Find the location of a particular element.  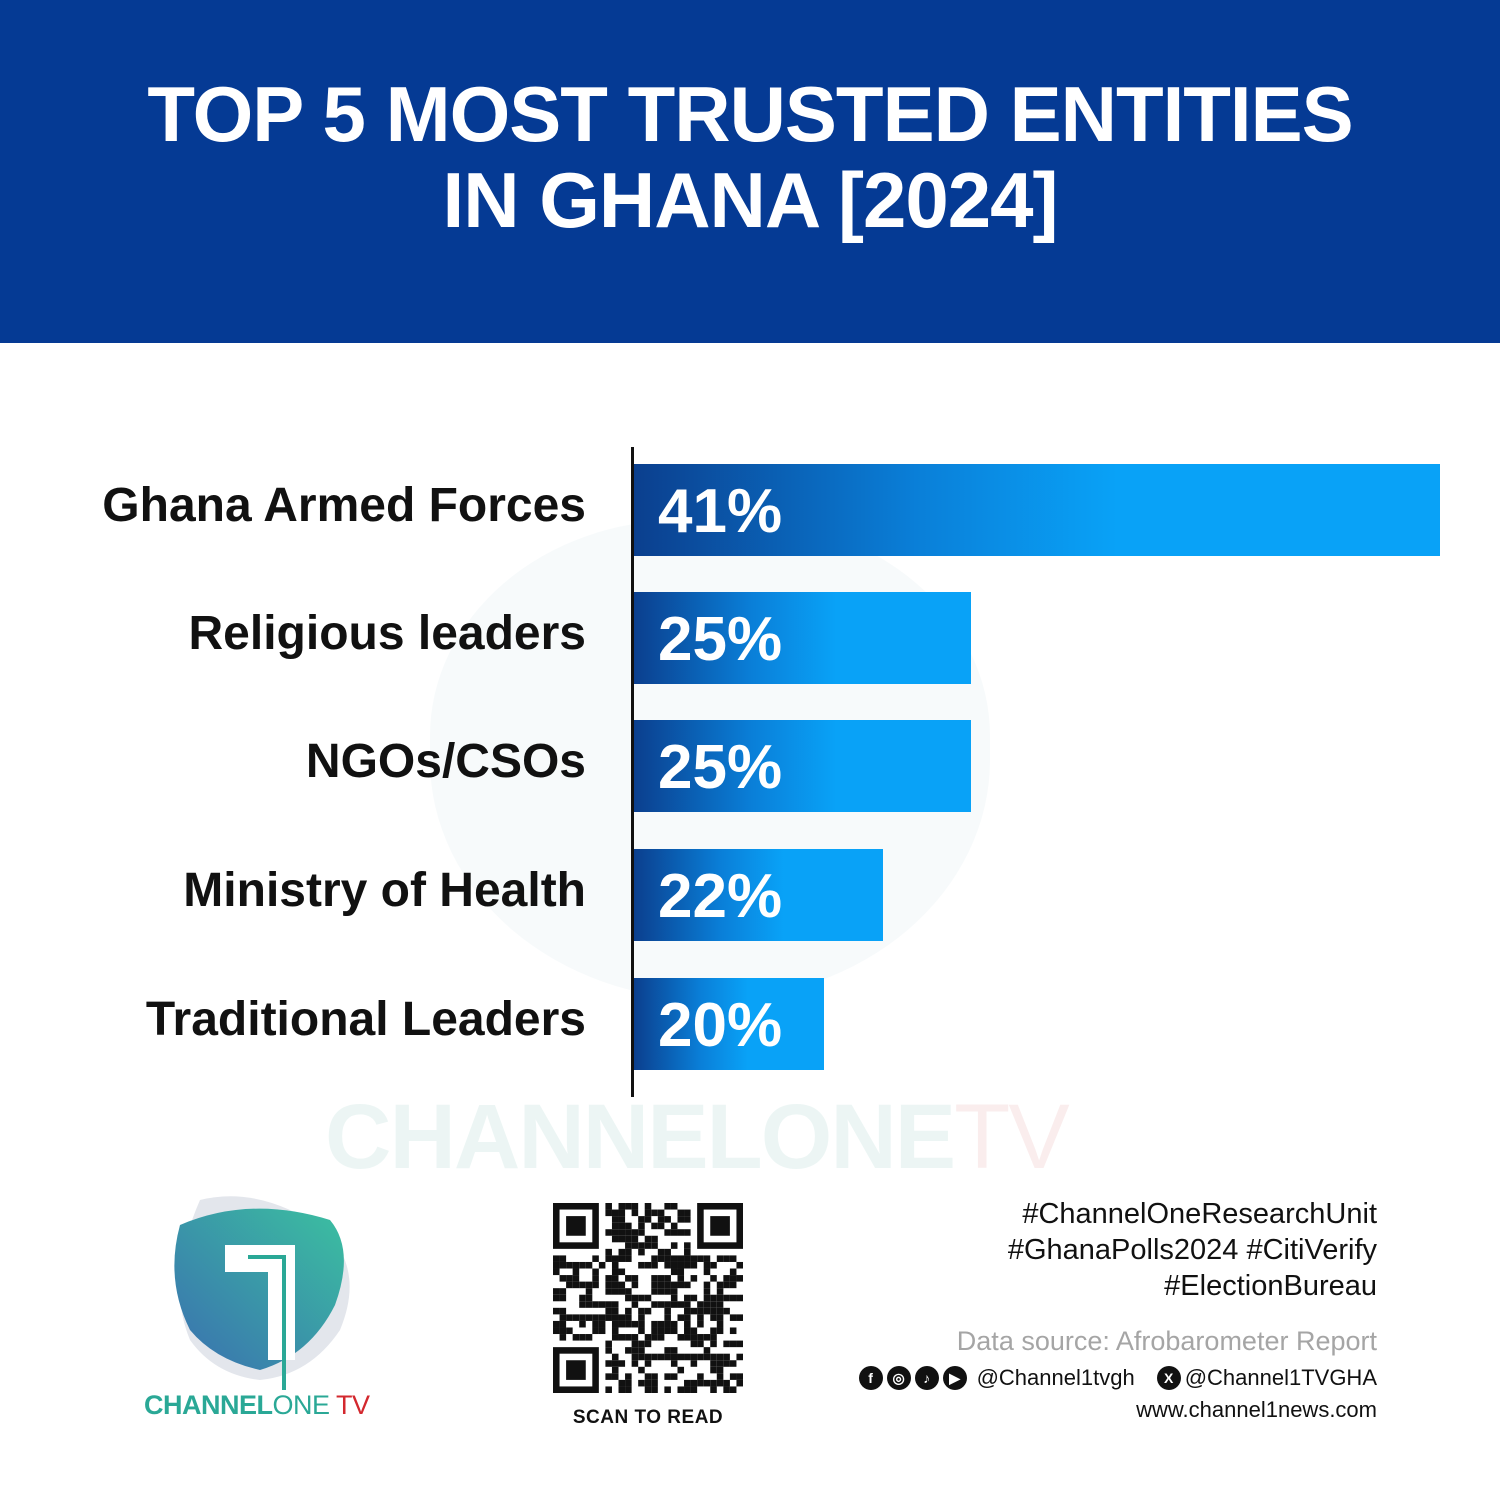

hashtag-line: #ChannelOneResearchUnit is located at coordinates (1199, 1214).